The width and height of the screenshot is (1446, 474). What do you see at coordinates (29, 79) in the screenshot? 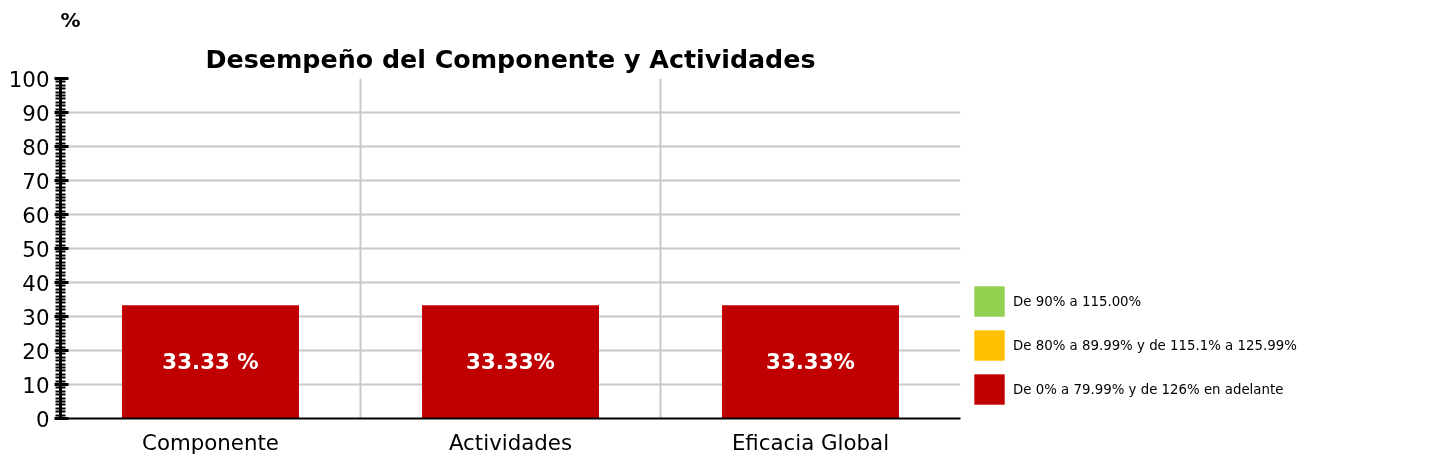
I see `y-tick-label: 100` at bounding box center [29, 79].